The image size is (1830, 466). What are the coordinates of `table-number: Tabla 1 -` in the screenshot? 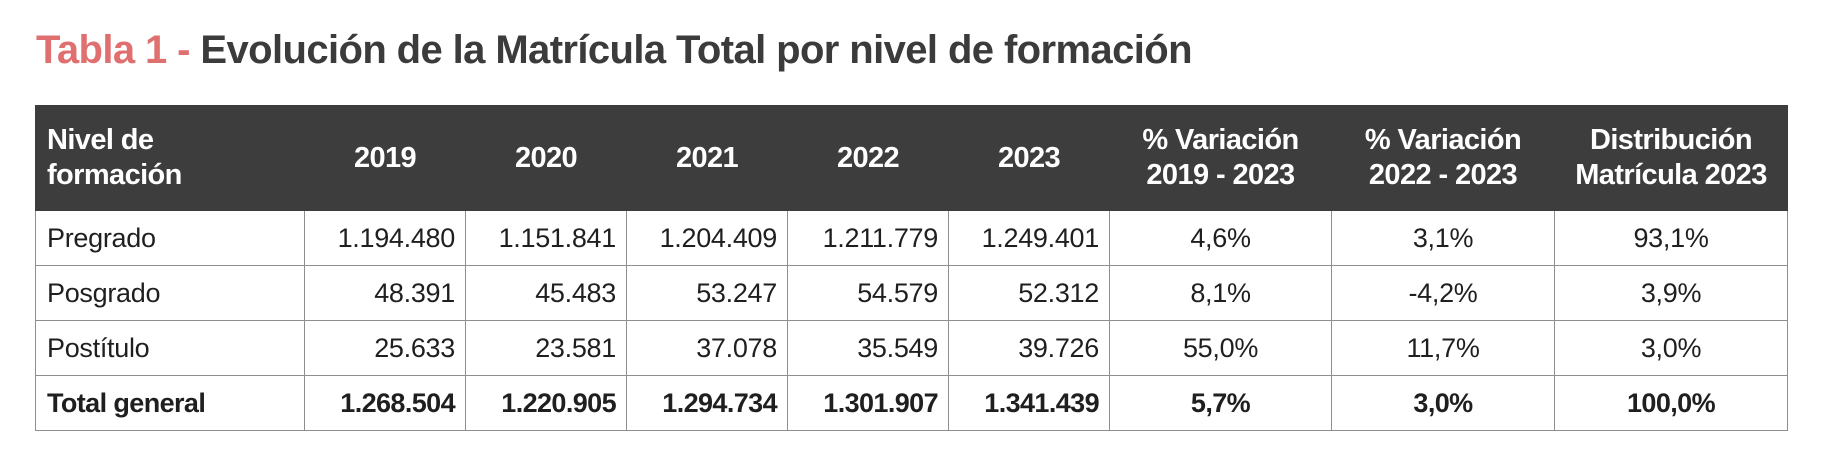 It's located at (118, 50).